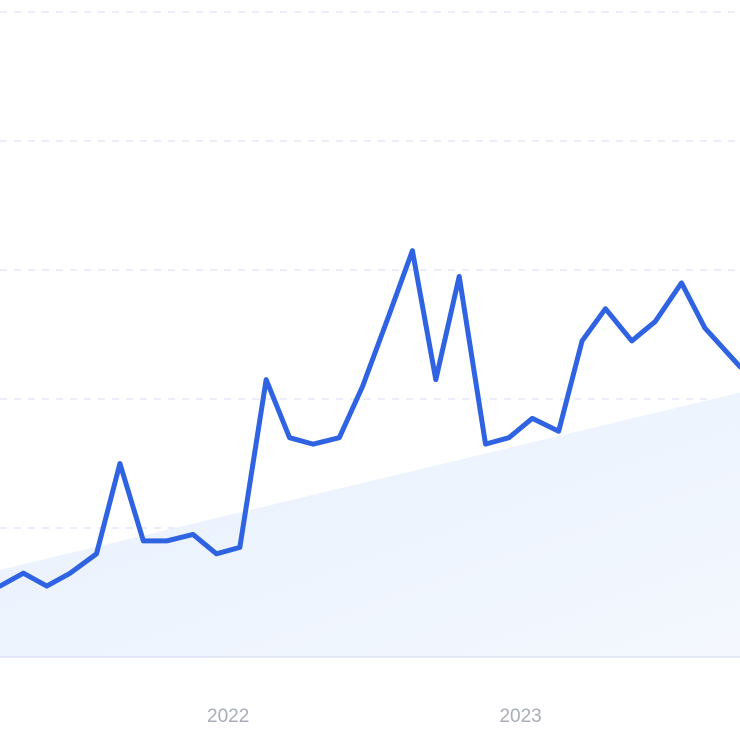 This screenshot has height=740, width=740. Describe the element at coordinates (228, 716) in the screenshot. I see `x-tick-label: 2022` at that location.